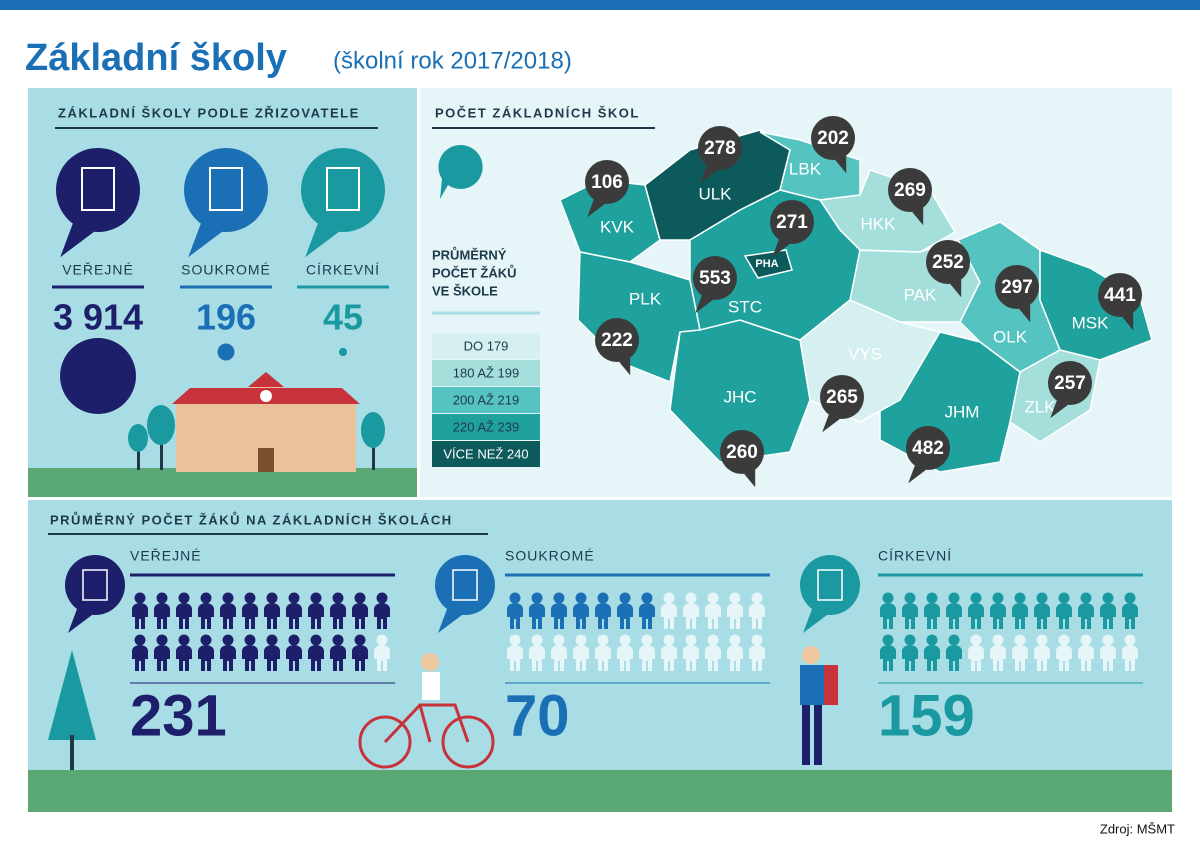 Image resolution: width=1200 pixels, height=848 pixels. Describe the element at coordinates (842, 397) in the screenshot. I see `region-count: 265` at that location.